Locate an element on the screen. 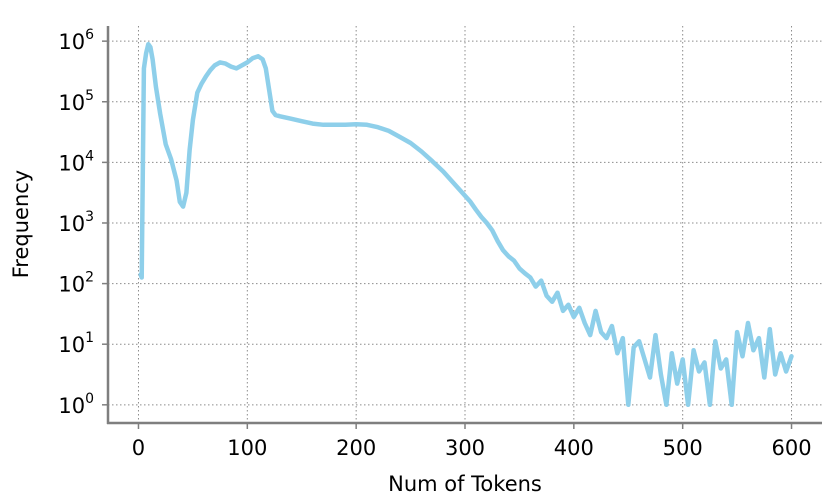  y-tick-exponent: 3 is located at coordinates (89, 217).